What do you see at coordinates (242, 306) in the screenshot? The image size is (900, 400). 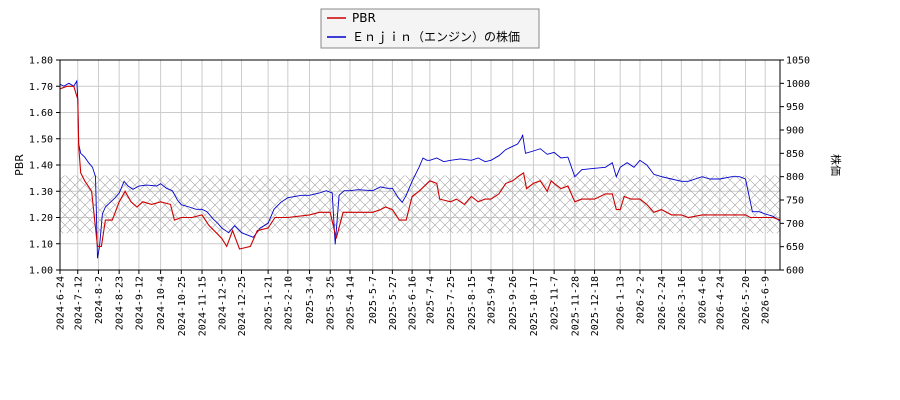 I see `x-tick-label: 2024-12-25` at bounding box center [242, 306].